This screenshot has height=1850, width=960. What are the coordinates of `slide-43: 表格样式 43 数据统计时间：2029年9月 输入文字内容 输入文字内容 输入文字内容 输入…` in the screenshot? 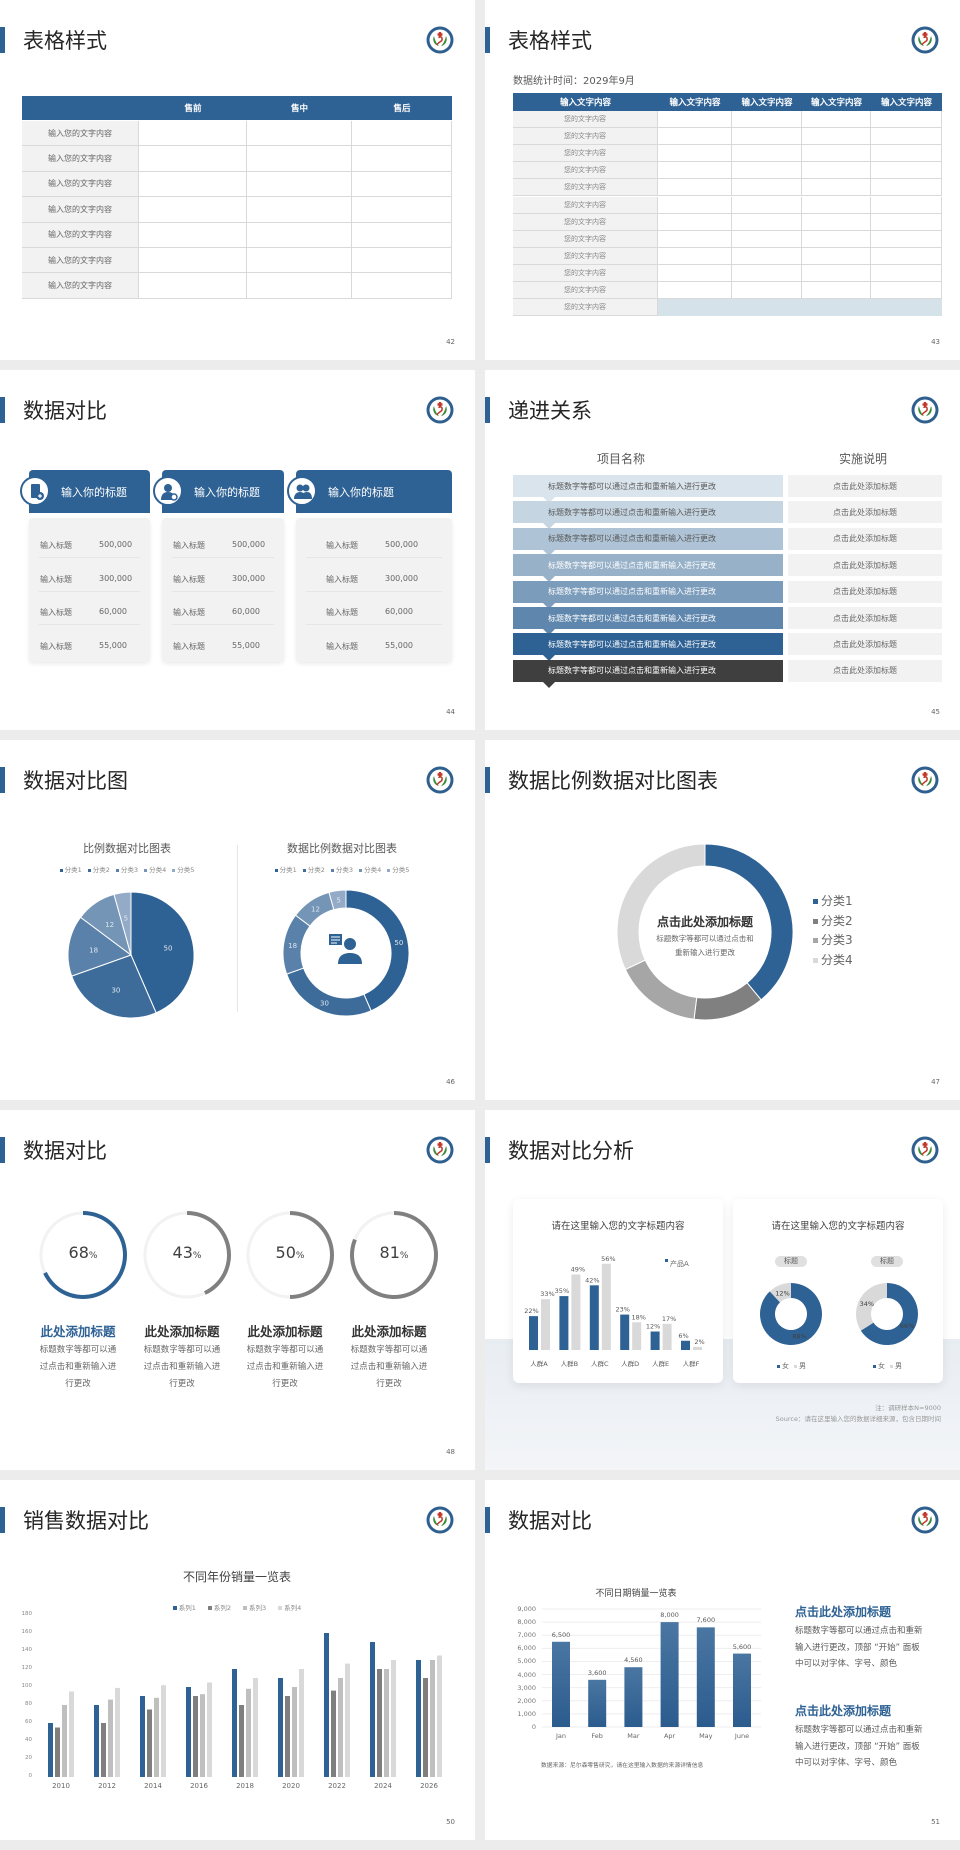 It's located at (722, 180).